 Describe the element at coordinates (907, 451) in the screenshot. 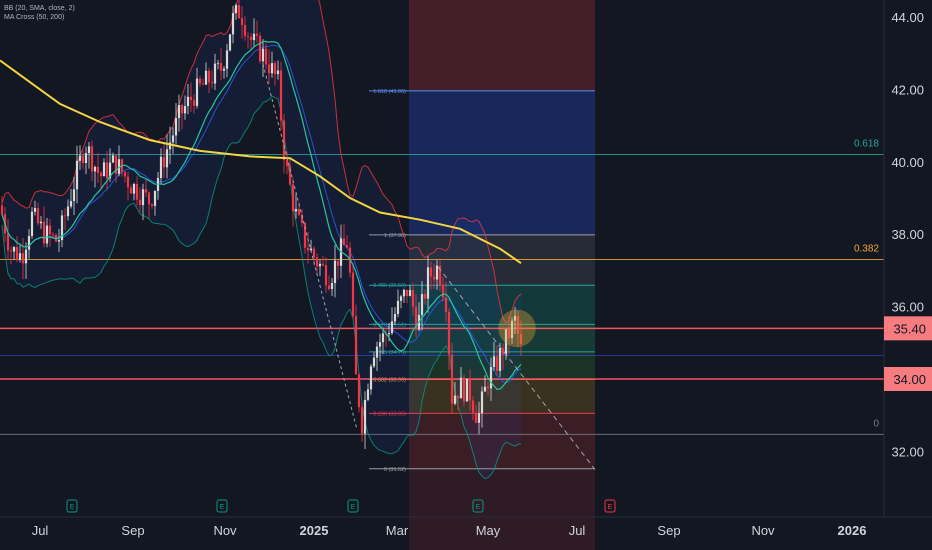

I see `y-tick-label: 32.00` at that location.